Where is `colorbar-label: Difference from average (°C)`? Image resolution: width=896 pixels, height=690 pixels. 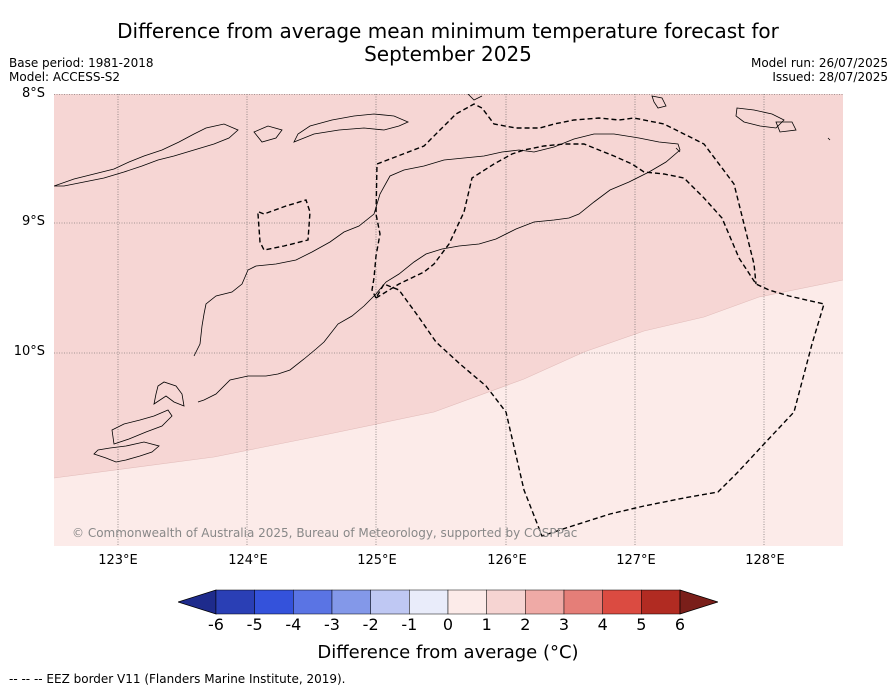 colorbar-label: Difference from average (°C) is located at coordinates (448, 652).